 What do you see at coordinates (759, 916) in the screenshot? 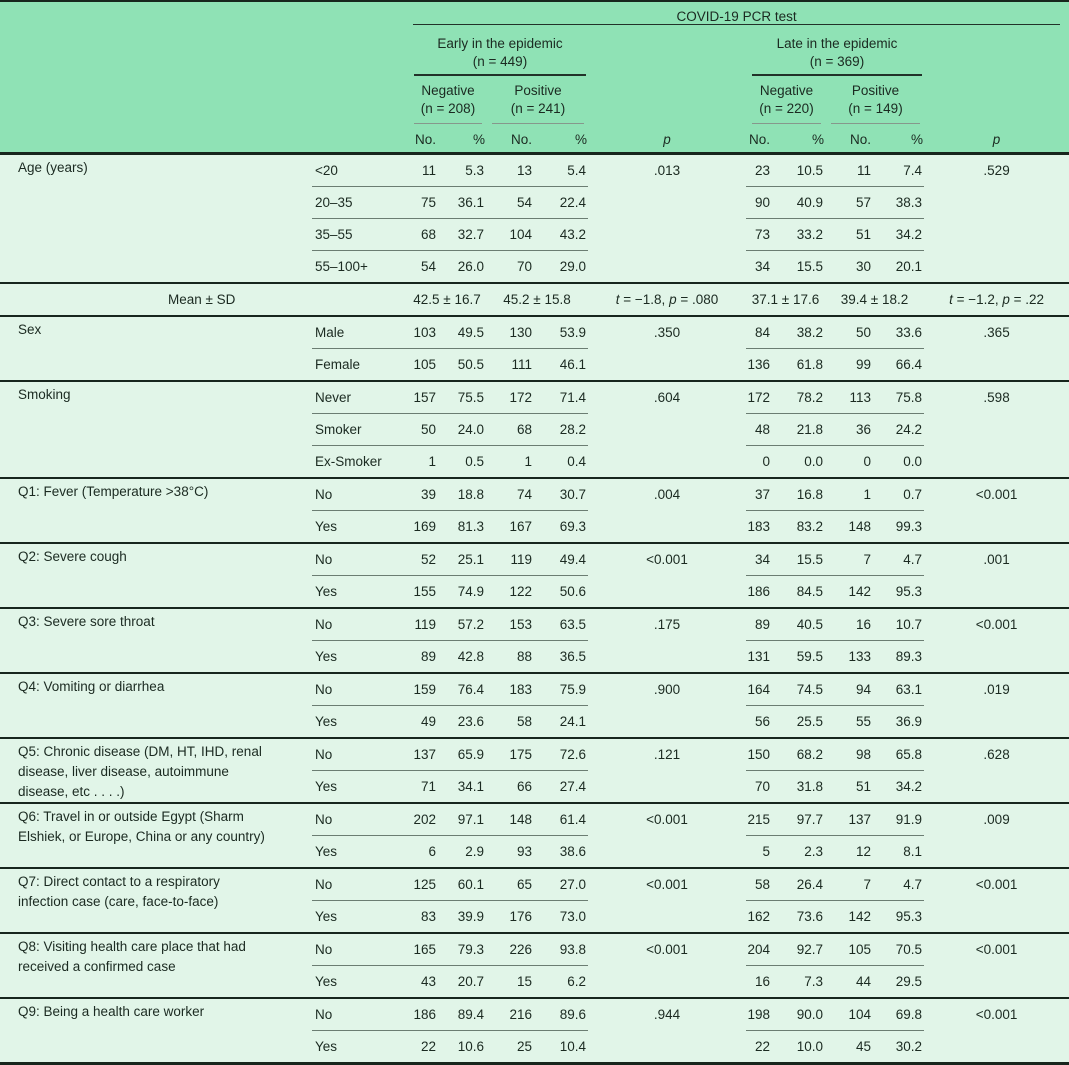
I see `value-cell: 162` at bounding box center [759, 916].